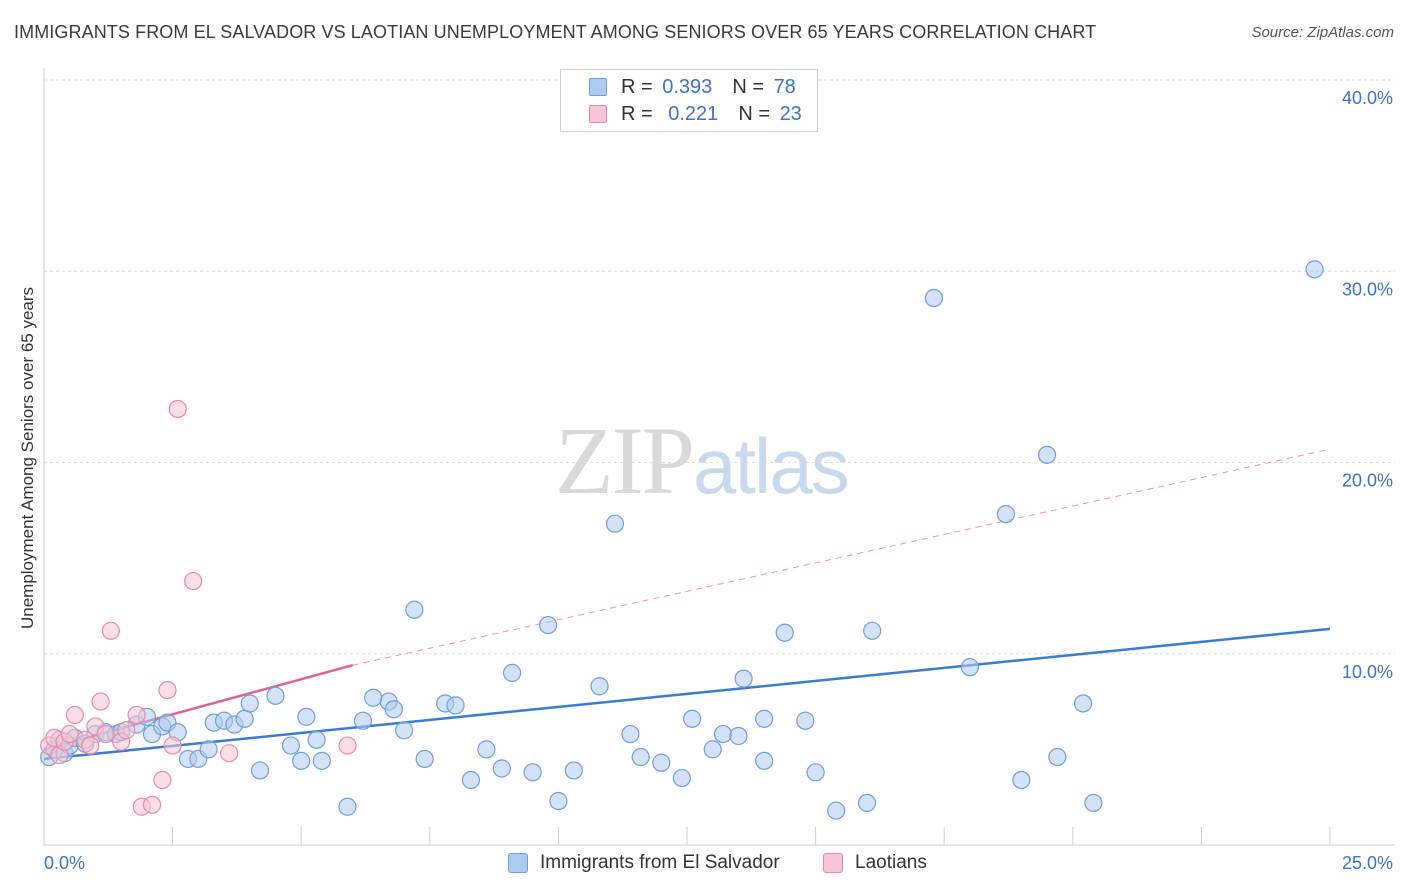 The width and height of the screenshot is (1406, 892). What do you see at coordinates (891, 862) in the screenshot?
I see `series2-label: Laotians` at bounding box center [891, 862].